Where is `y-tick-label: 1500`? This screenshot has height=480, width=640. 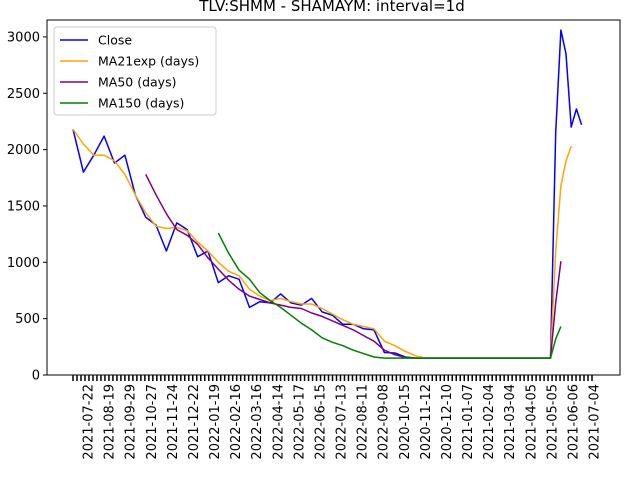
y-tick-label: 1500 is located at coordinates (23, 206).